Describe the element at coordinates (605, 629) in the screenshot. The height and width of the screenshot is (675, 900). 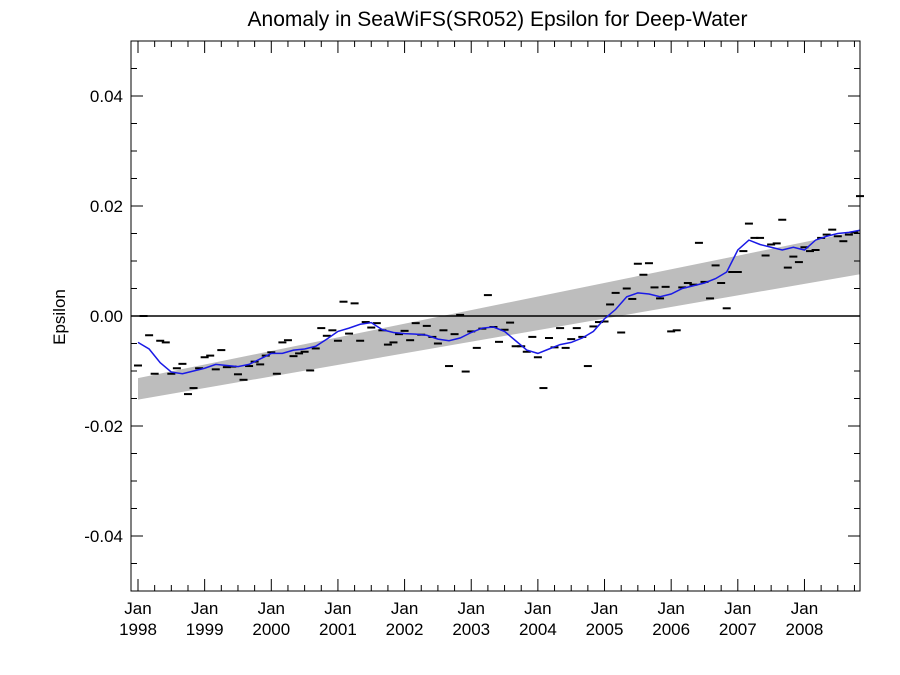
I see `x-tick-label-year: 2005` at that location.